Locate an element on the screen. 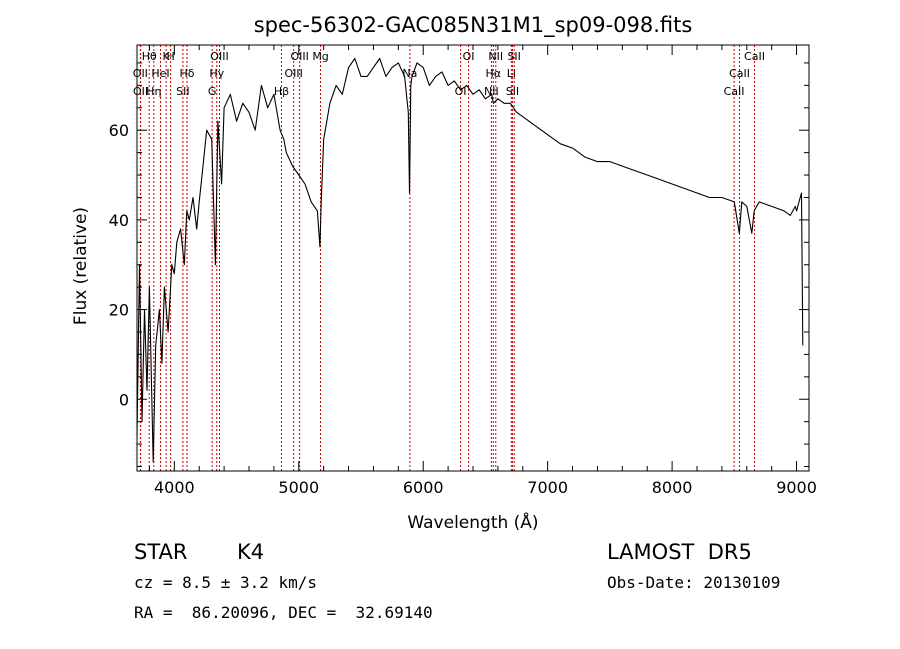 The height and width of the screenshot is (649, 900). x-axis-label: Wavelength (Å) is located at coordinates (472, 522).